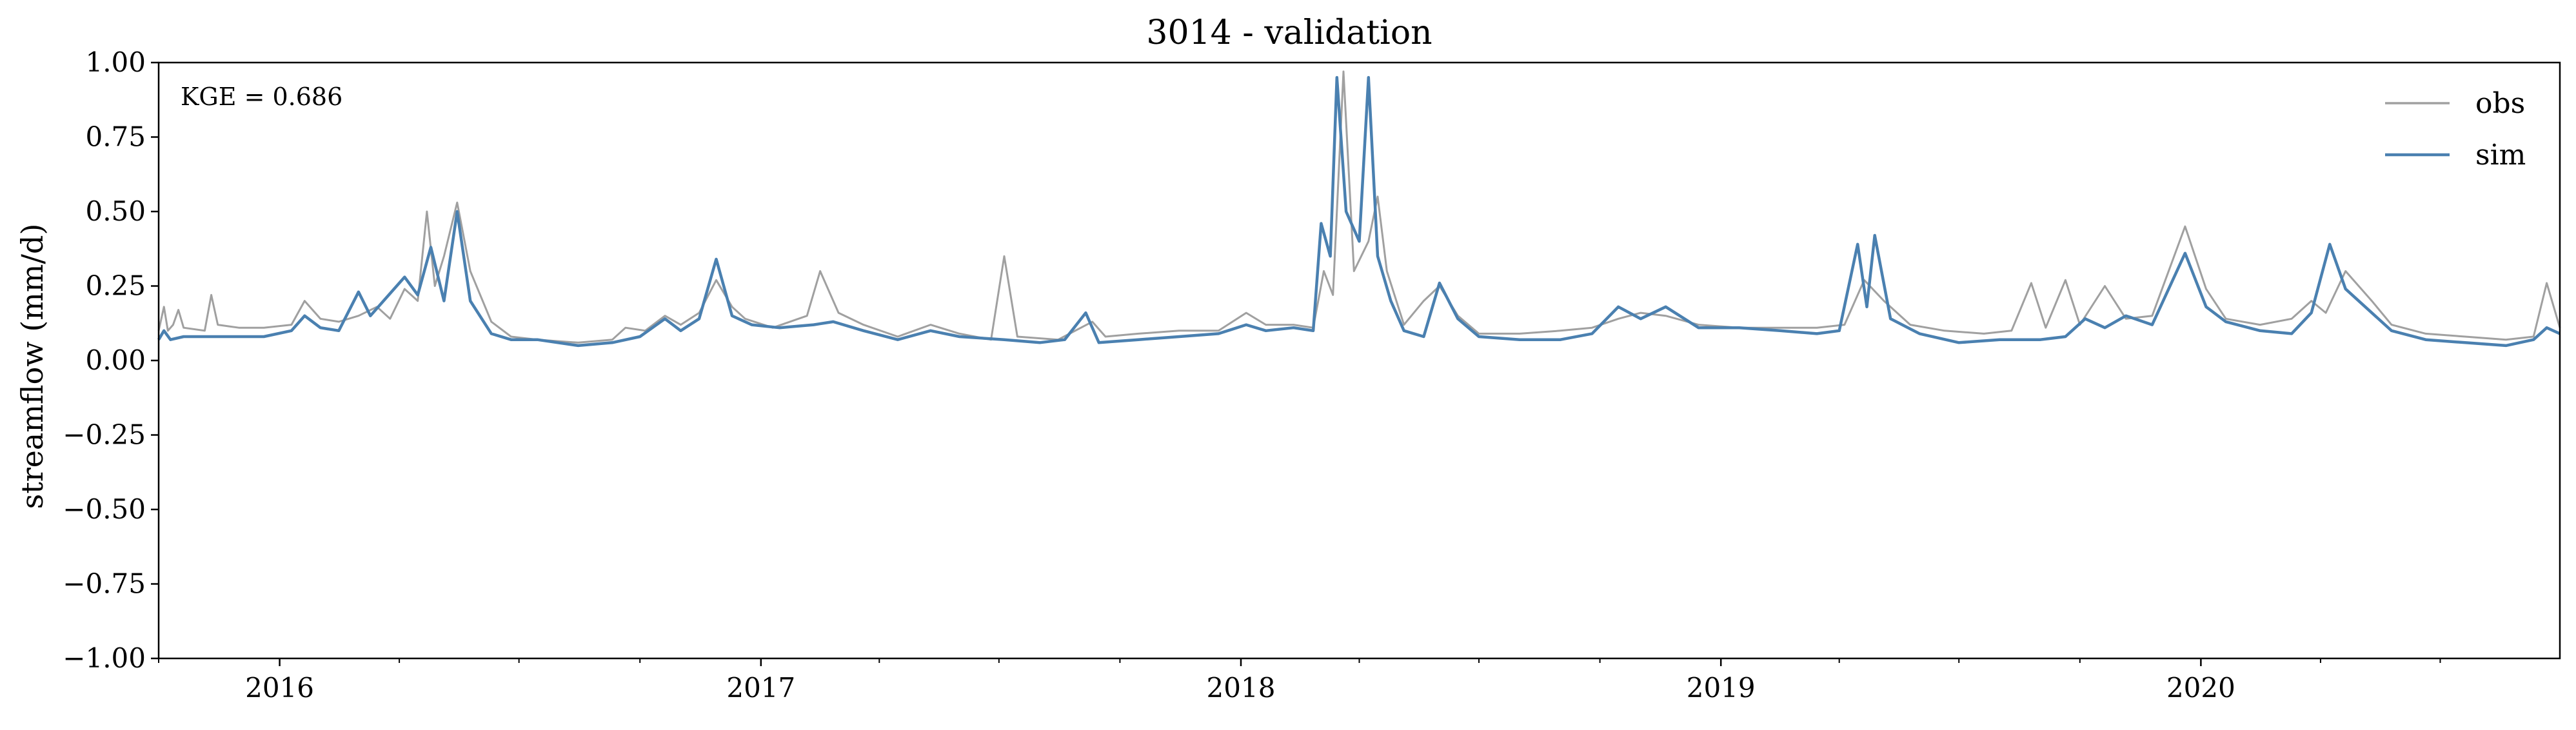 The image size is (2576, 730). Describe the element at coordinates (1299, 681) in the screenshot. I see `x-axis: 2016 2017 2018 2019 2020` at that location.